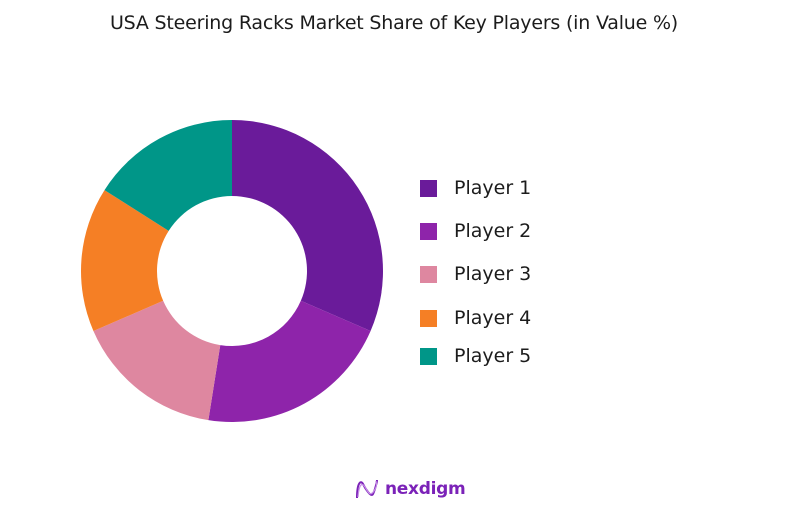 Image resolution: width=788 pixels, height=516 pixels. What do you see at coordinates (425, 489) in the screenshot?
I see `brand-name: nexdigm` at bounding box center [425, 489].